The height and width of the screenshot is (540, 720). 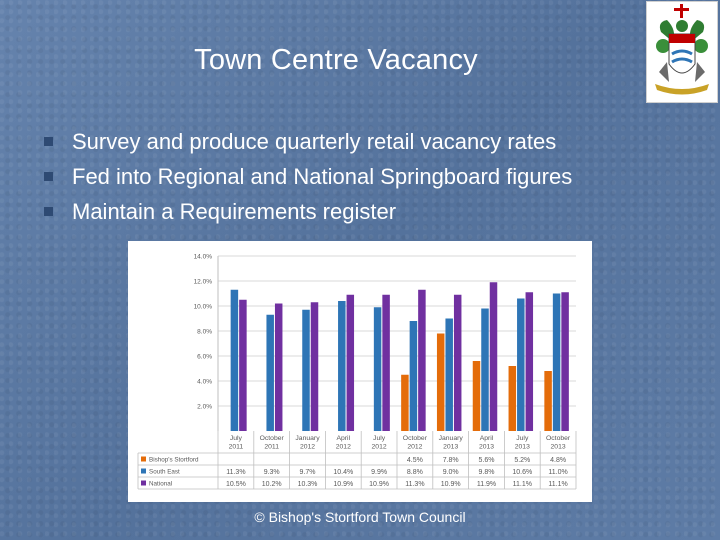 I want to click on legend-entry: National, so click(x=160, y=484).